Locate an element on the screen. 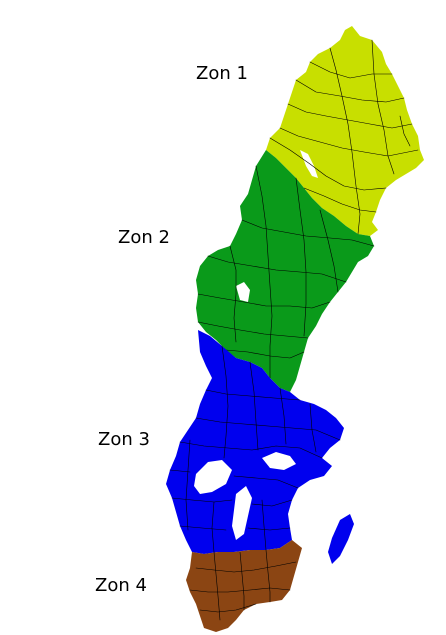 The width and height of the screenshot is (446, 635). zone-2-label: Zon 2 is located at coordinates (144, 237).